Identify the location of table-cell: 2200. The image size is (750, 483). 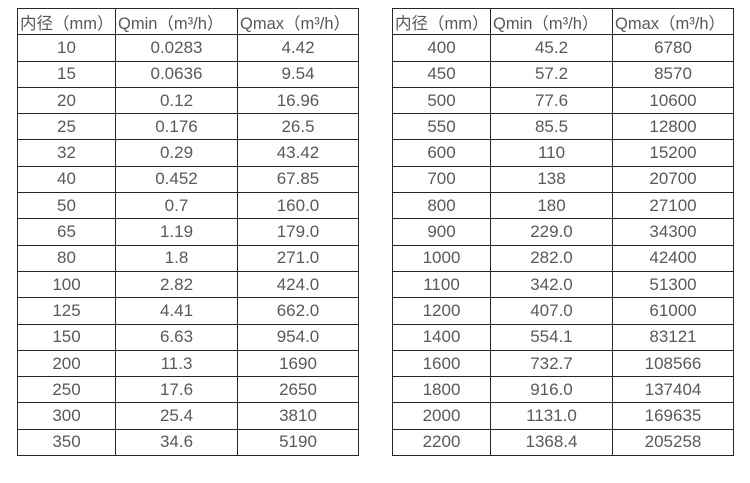
(441, 442).